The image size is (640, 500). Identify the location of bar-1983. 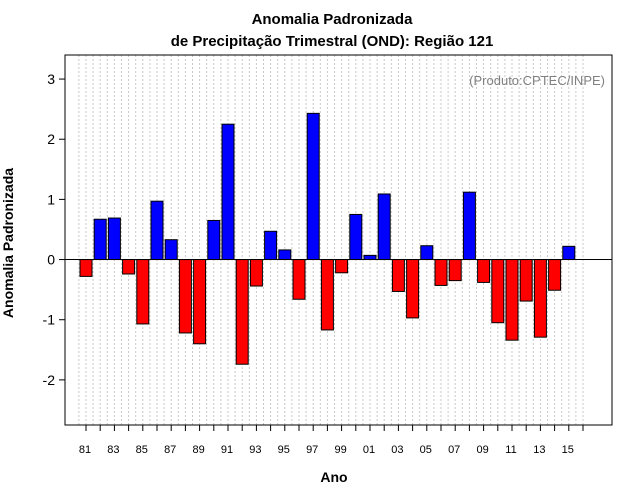
(114, 239).